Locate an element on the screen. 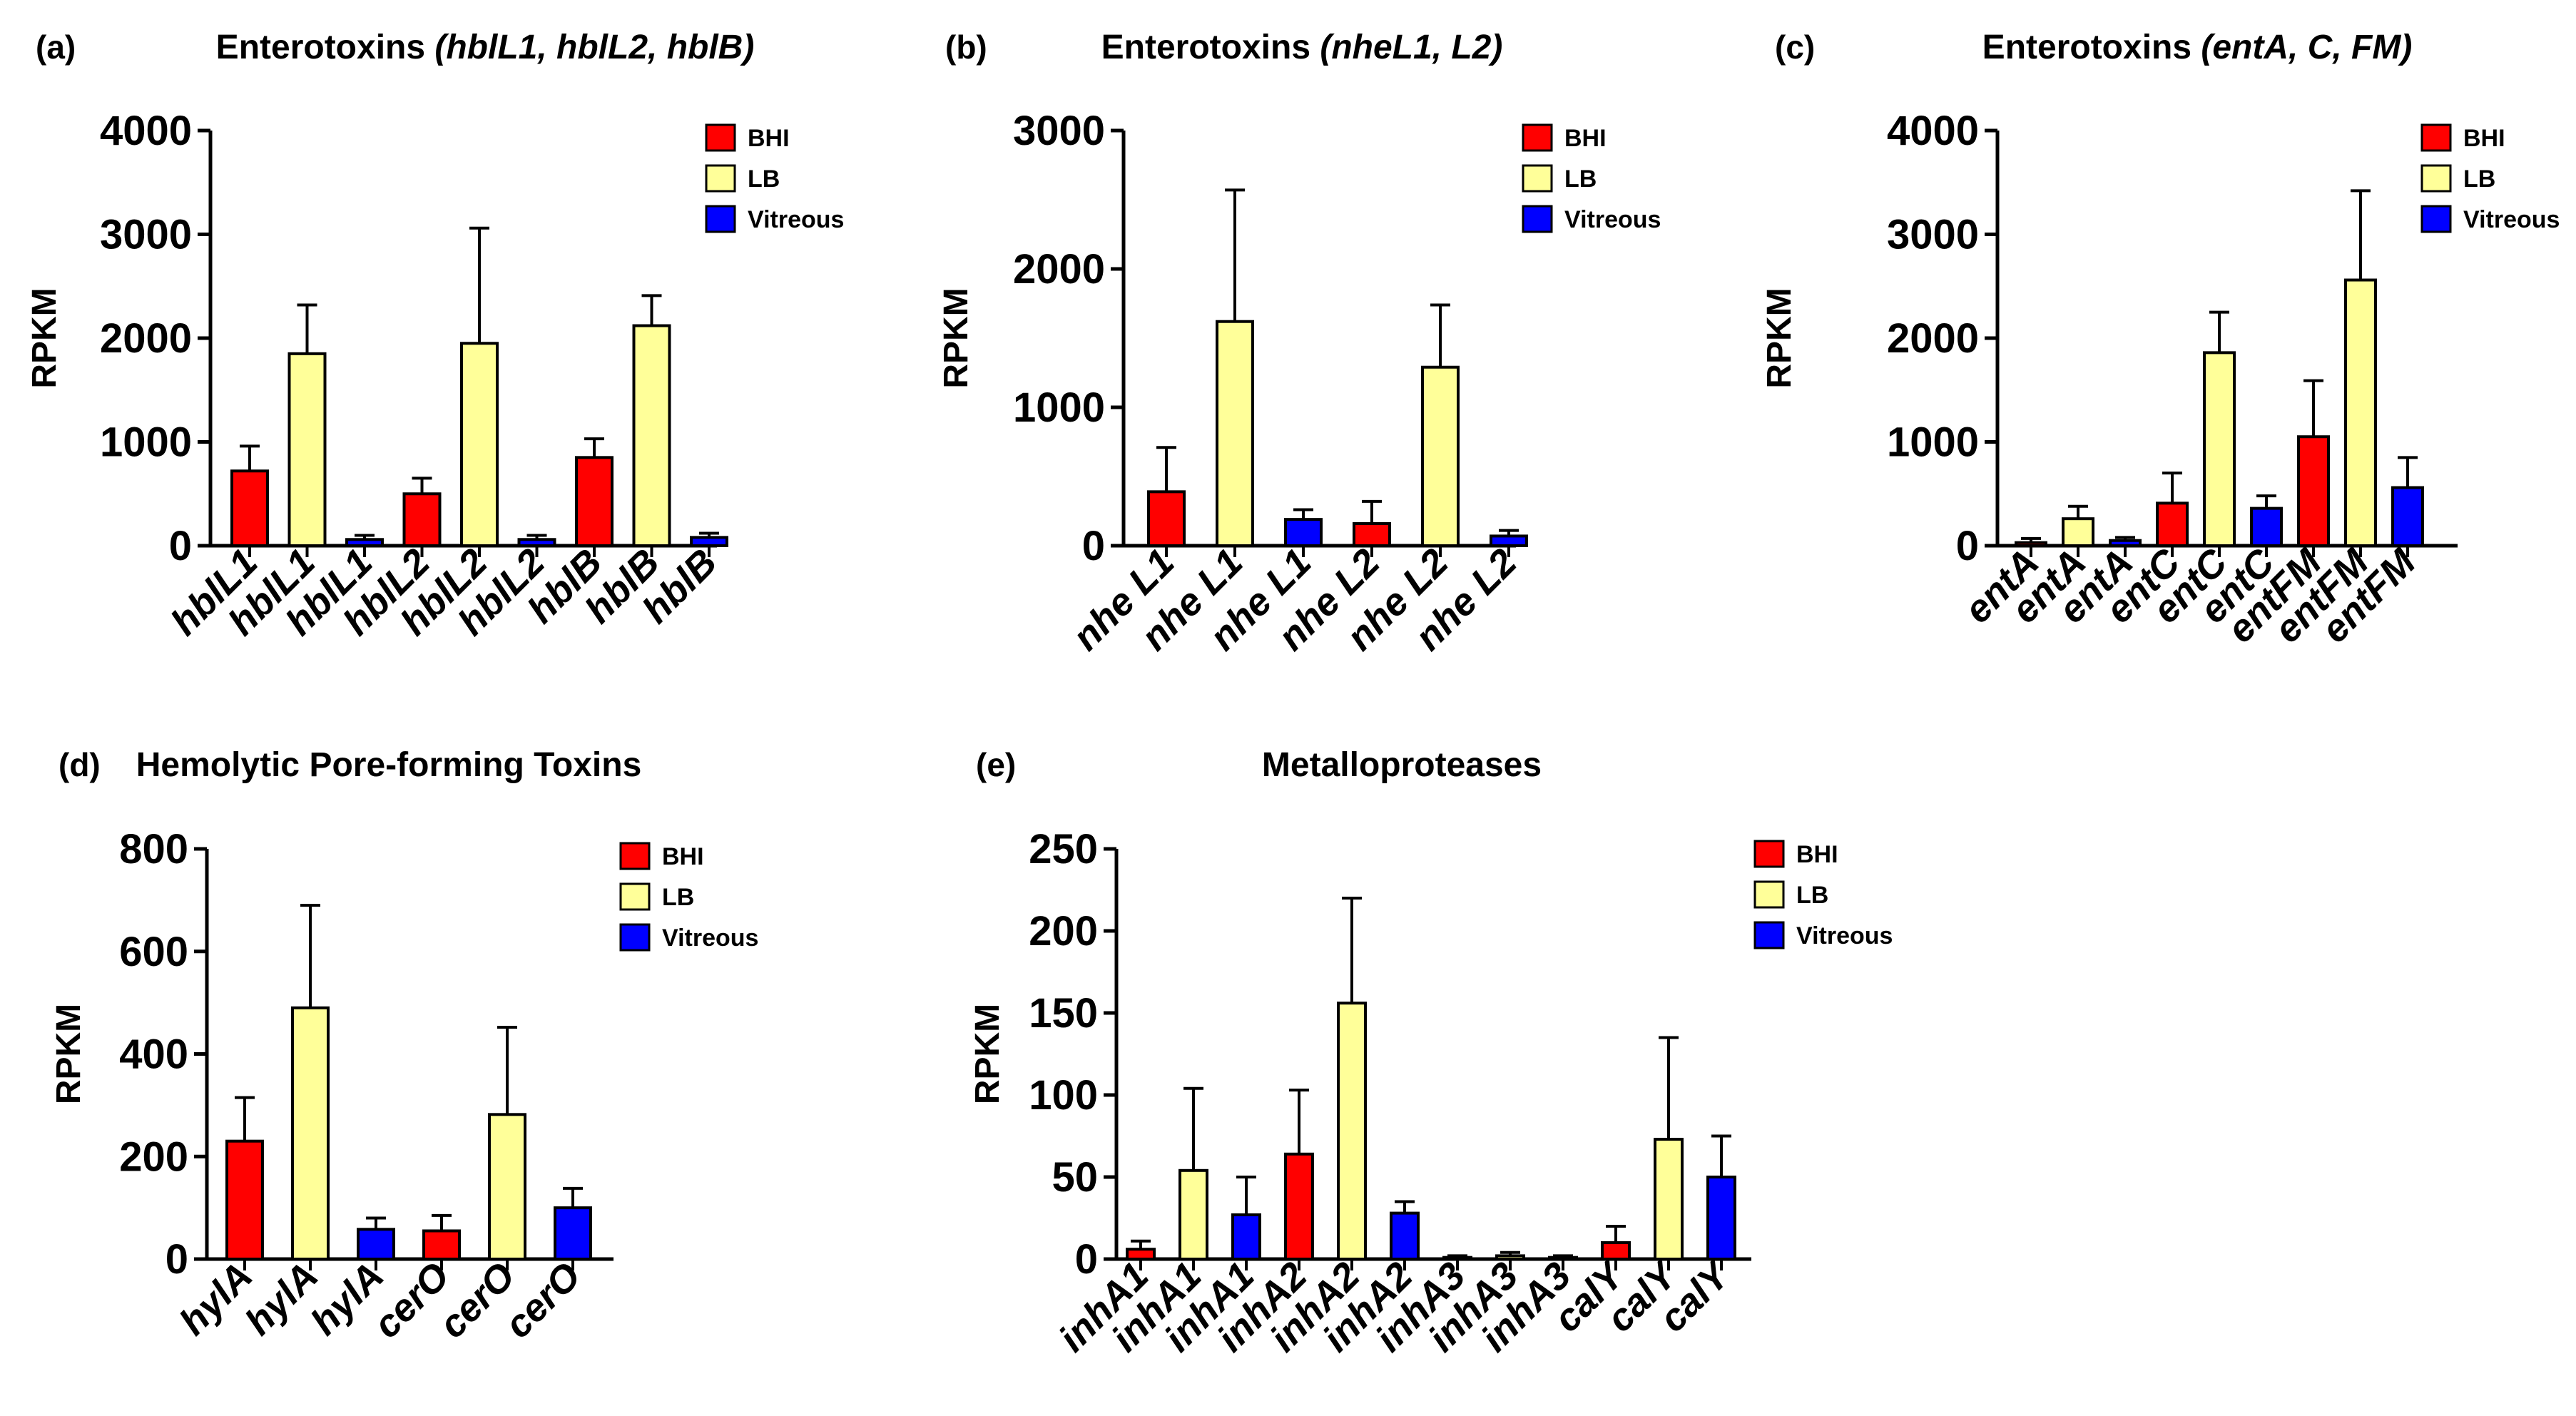 The width and height of the screenshot is (2576, 1416). chart-title: Metalloproteases is located at coordinates (1402, 765).